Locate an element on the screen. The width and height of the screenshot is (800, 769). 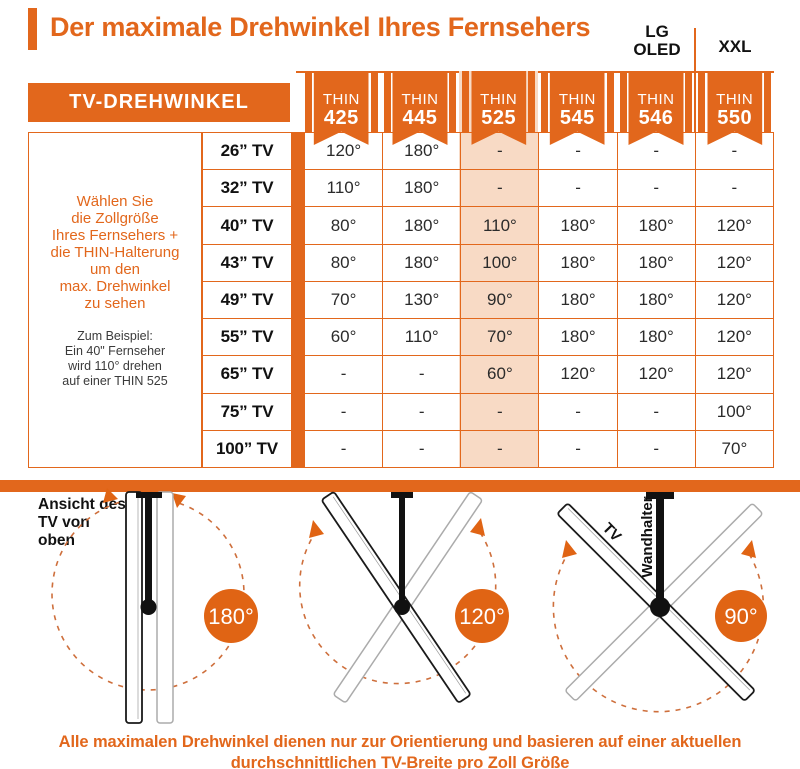
table-row: 43” TV 80° 180° 100° 180° 180° 120° is located at coordinates (488, 262).